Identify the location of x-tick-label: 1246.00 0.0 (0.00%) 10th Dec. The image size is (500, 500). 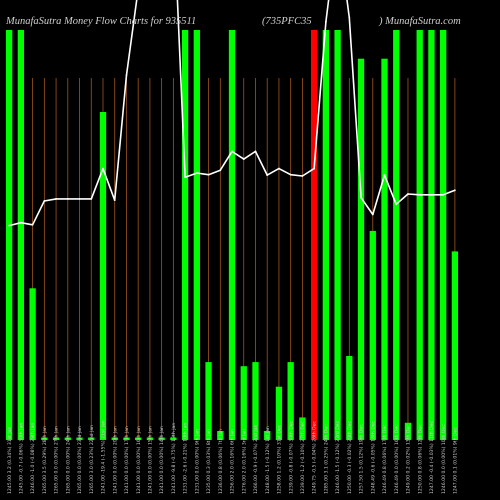
(444, 459).